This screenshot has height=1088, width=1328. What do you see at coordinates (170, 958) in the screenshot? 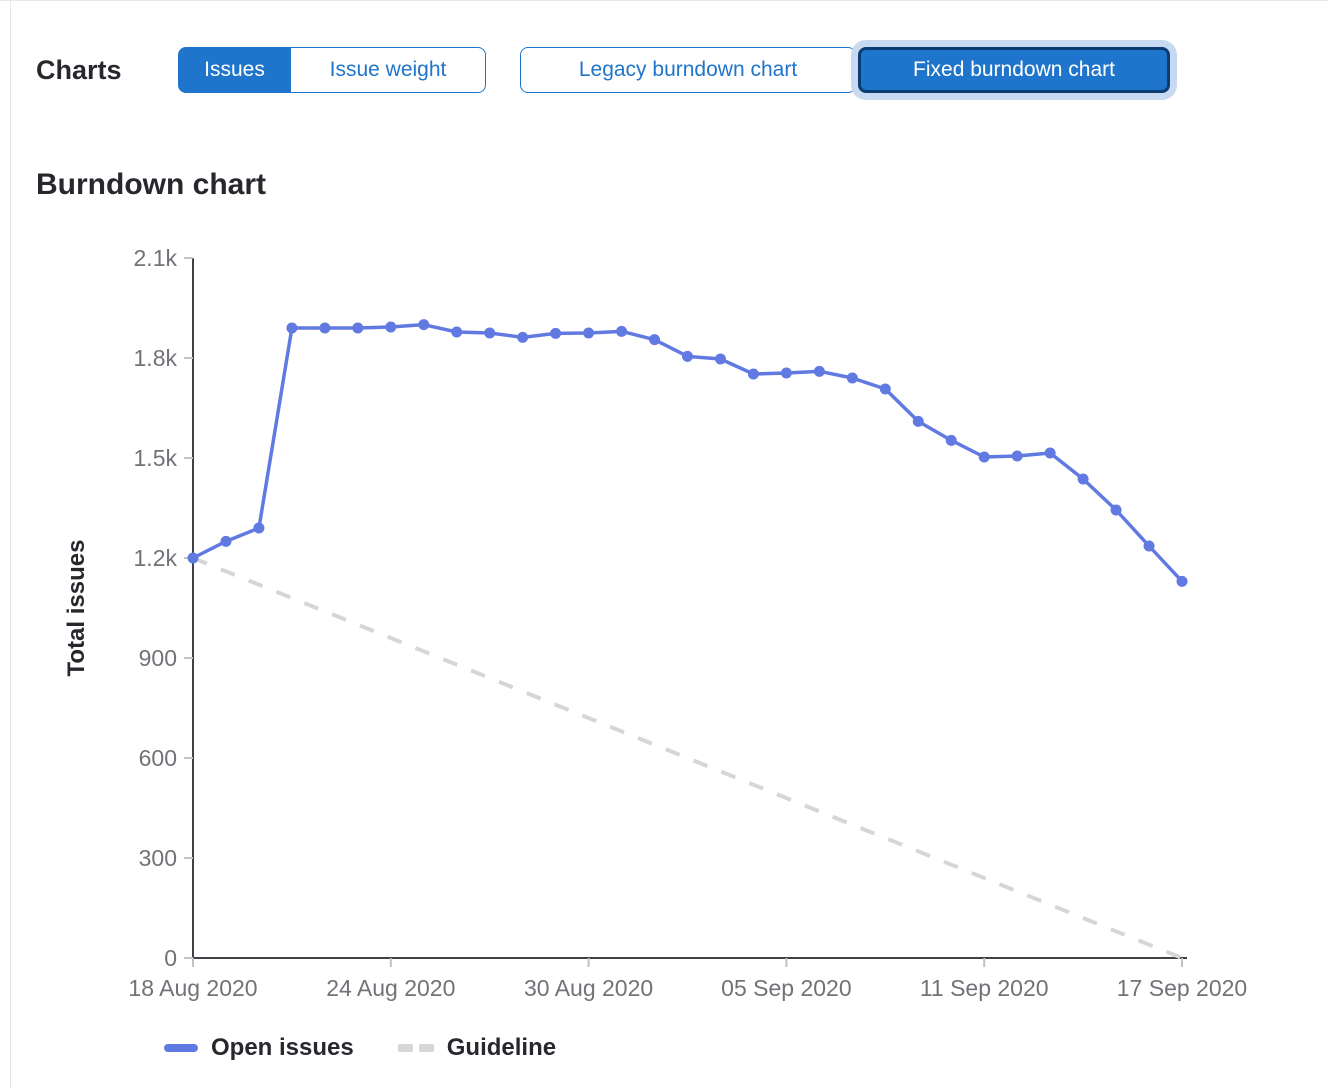
I see `svg-text: 0` at bounding box center [170, 958].